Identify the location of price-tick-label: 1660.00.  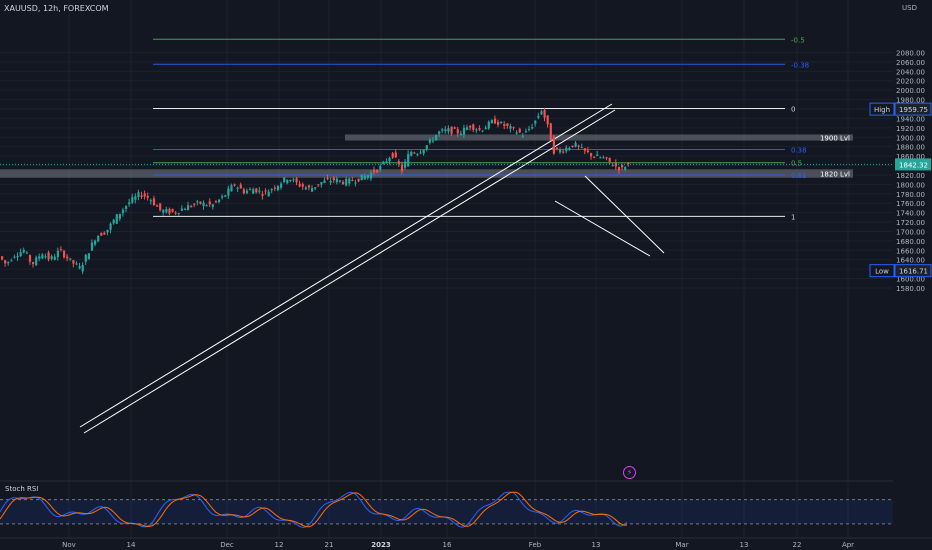
(910, 251).